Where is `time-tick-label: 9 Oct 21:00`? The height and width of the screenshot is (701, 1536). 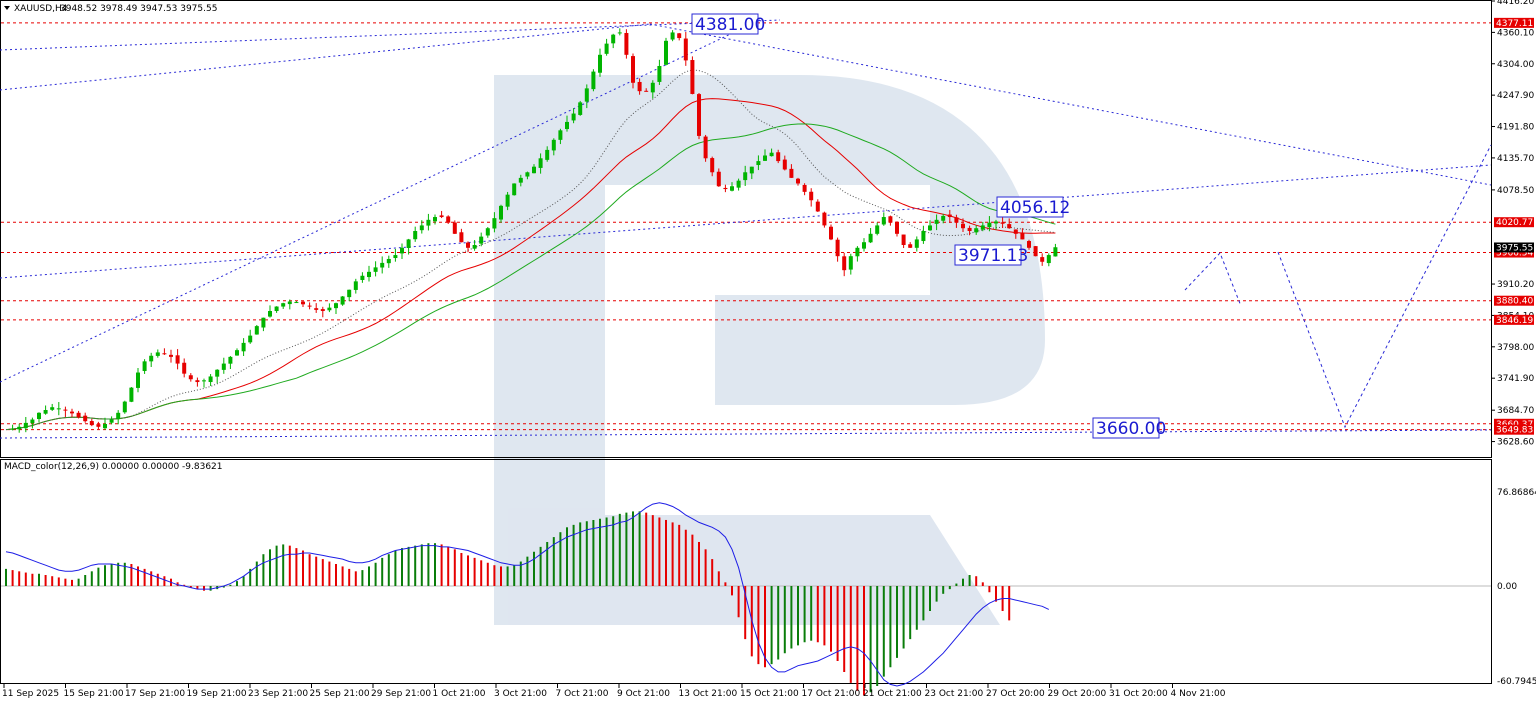
time-tick-label: 9 Oct 21:00 is located at coordinates (643, 694).